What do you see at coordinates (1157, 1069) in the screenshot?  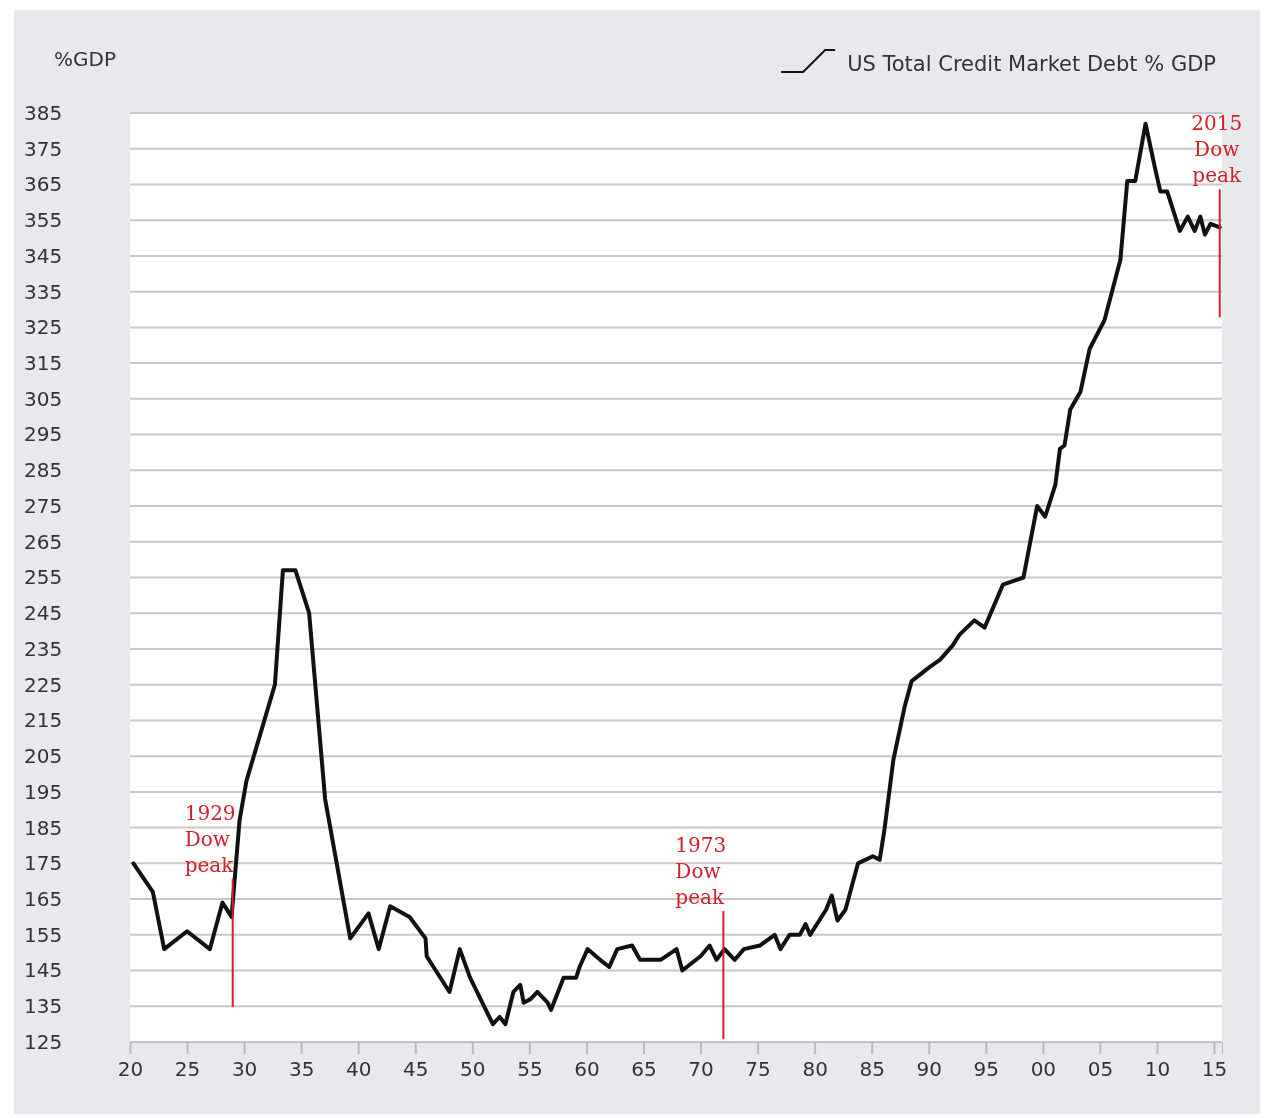 I see `x-tick-label: 10` at bounding box center [1157, 1069].